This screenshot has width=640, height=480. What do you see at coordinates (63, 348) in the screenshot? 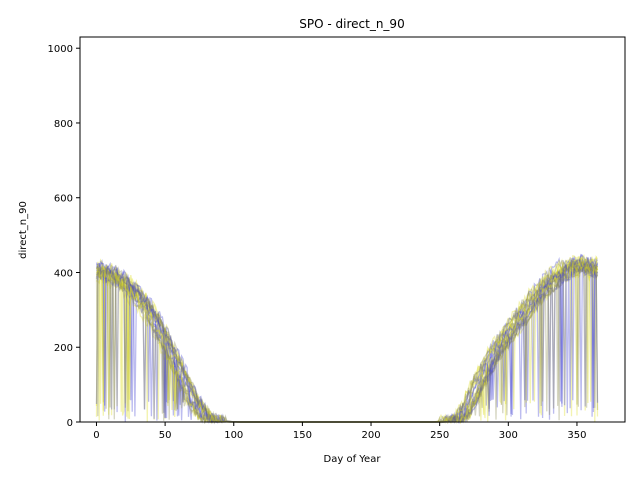
I see `y-tick-label: 200` at bounding box center [63, 348].